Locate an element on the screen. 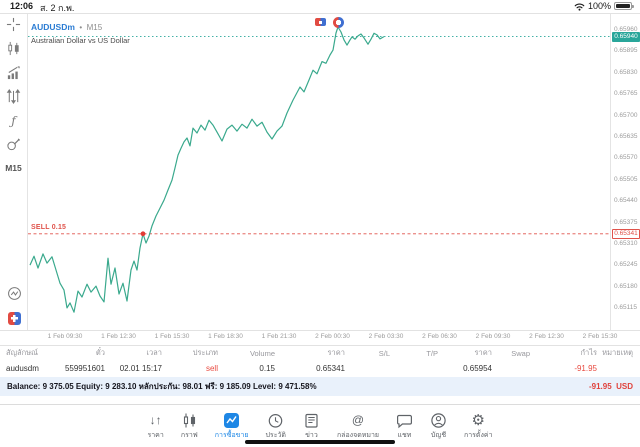 This screenshot has height=447, width=640. indicator-chart-icon is located at coordinates (14, 72).